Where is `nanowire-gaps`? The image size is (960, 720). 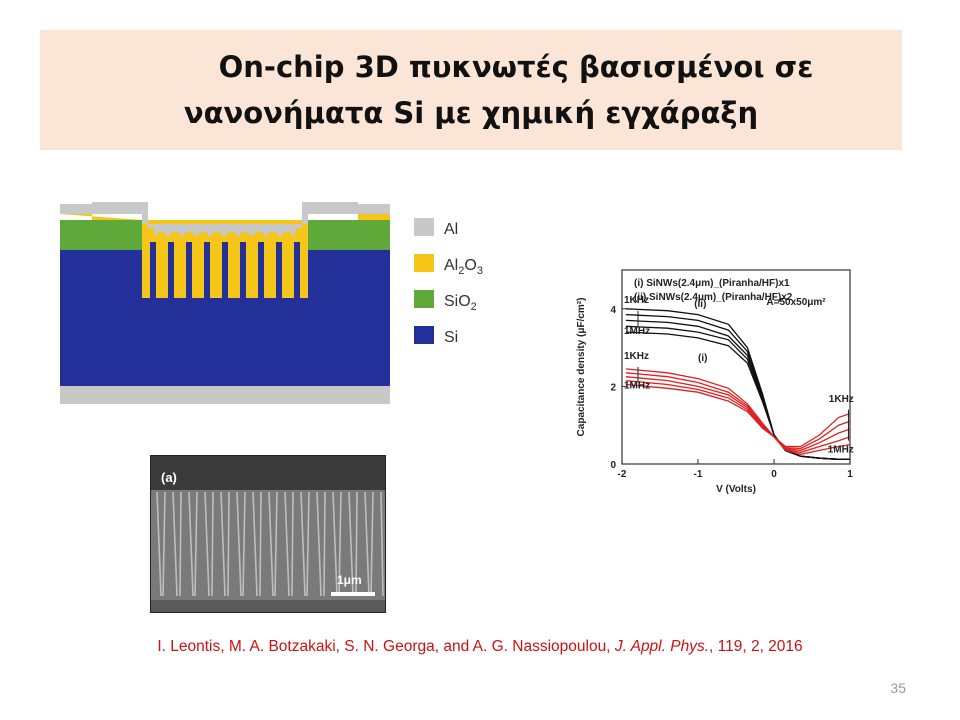 nanowire-gaps is located at coordinates (225, 272).